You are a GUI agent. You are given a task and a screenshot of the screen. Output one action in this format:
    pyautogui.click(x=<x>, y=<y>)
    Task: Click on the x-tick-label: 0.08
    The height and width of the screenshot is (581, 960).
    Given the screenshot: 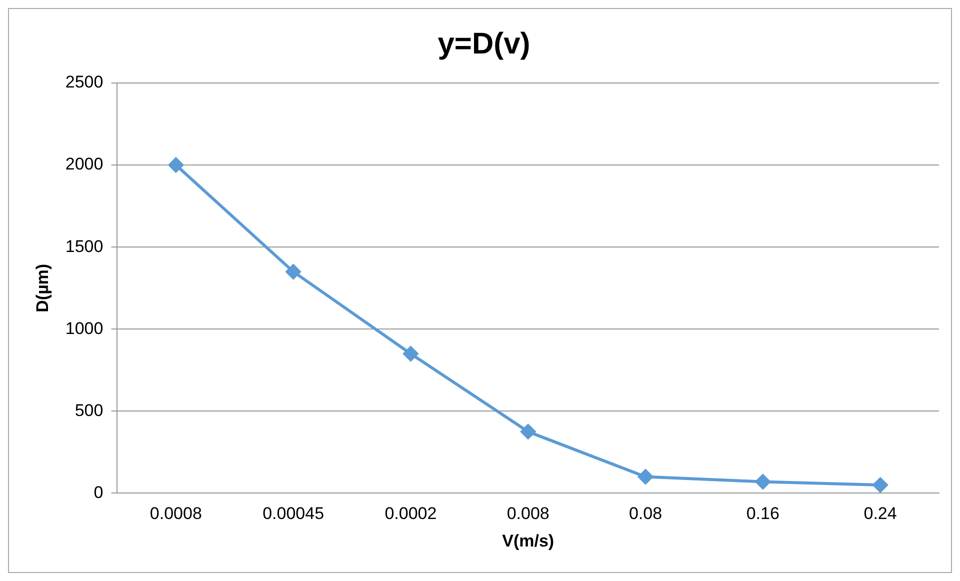 What is the action you would take?
    pyautogui.click(x=645, y=514)
    